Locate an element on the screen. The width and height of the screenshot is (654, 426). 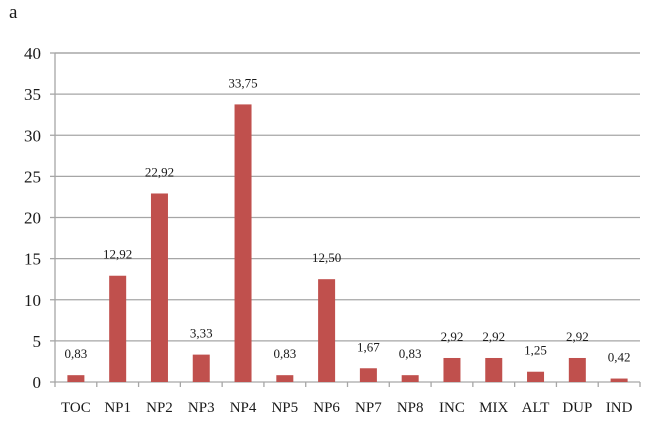
data-label: 12,92 is located at coordinates (117, 254).